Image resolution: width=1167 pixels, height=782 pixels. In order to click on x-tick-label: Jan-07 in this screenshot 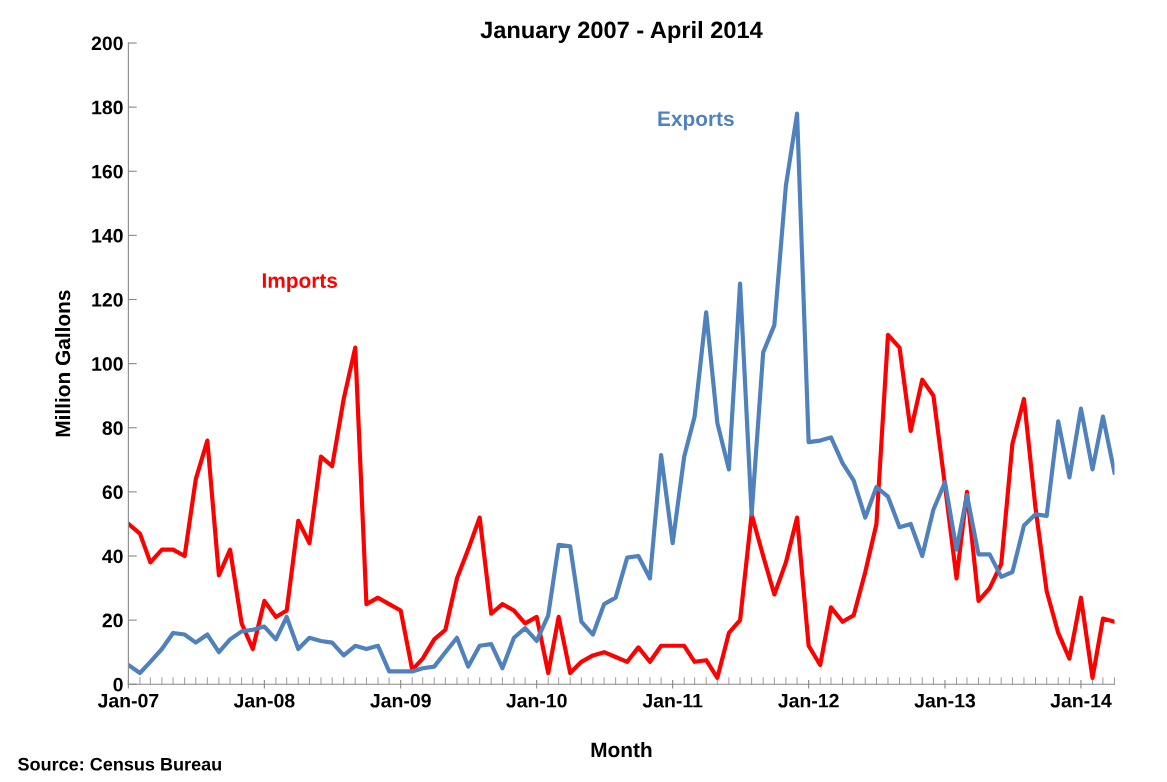, I will do `click(128, 700)`.